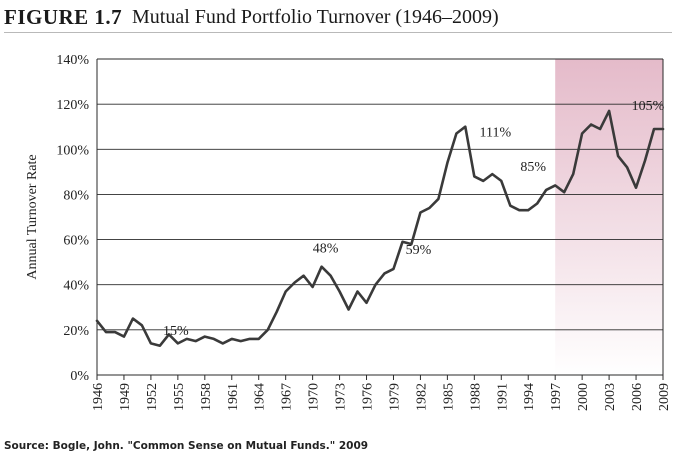 Image resolution: width=678 pixels, height=466 pixels. I want to click on x-tick-label: 1973, so click(341, 397).